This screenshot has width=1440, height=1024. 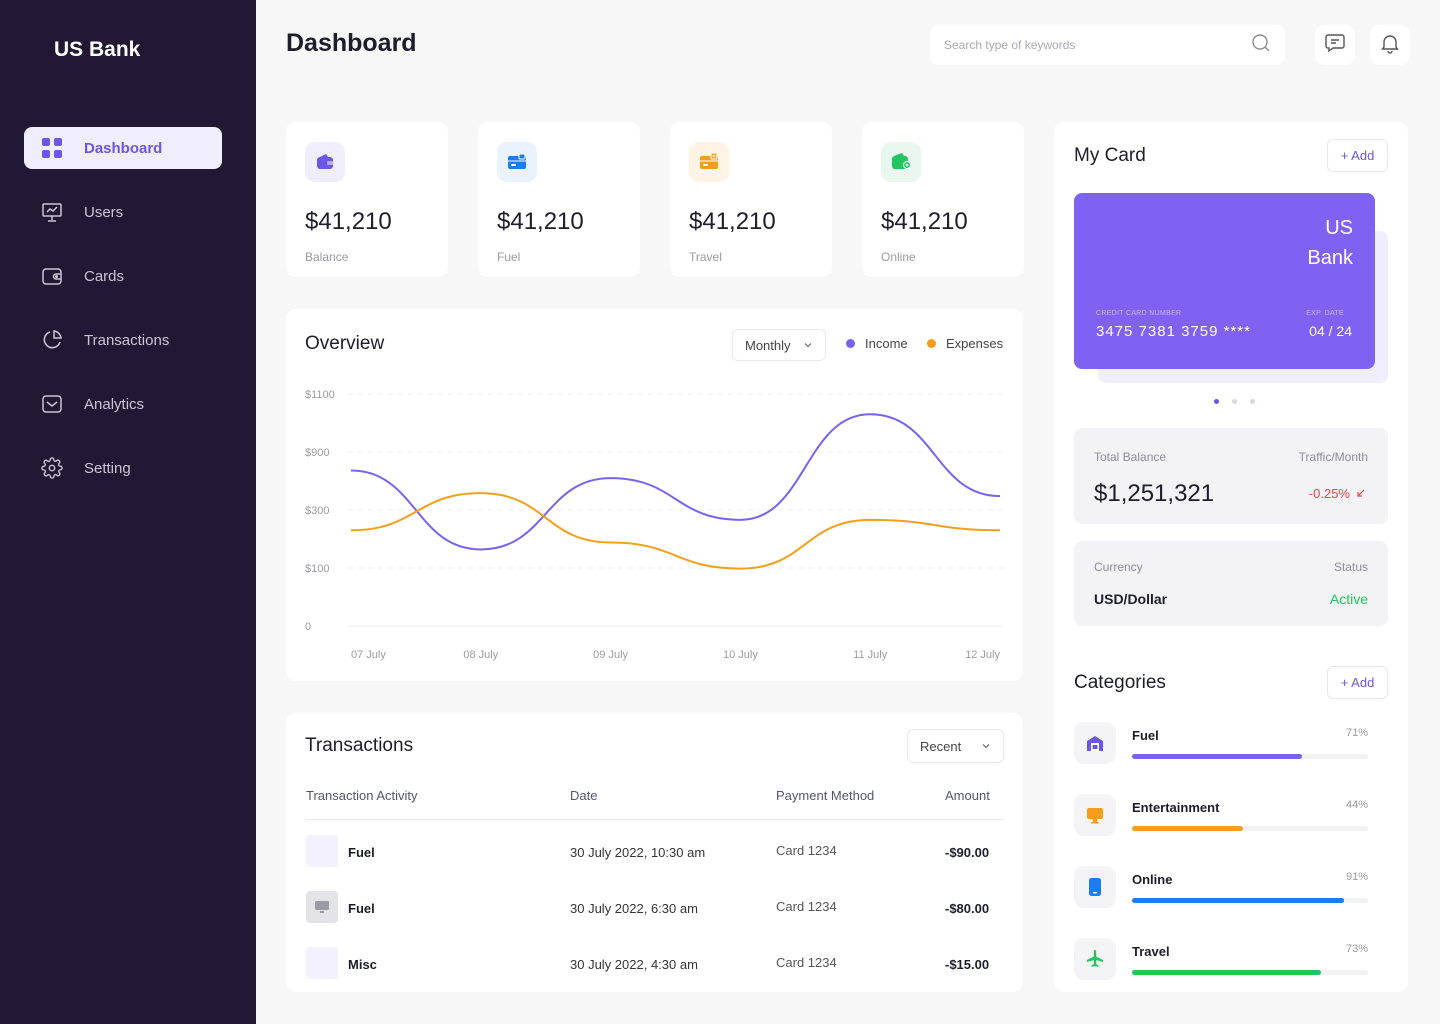 I want to click on search-bar, so click(x=1107, y=45).